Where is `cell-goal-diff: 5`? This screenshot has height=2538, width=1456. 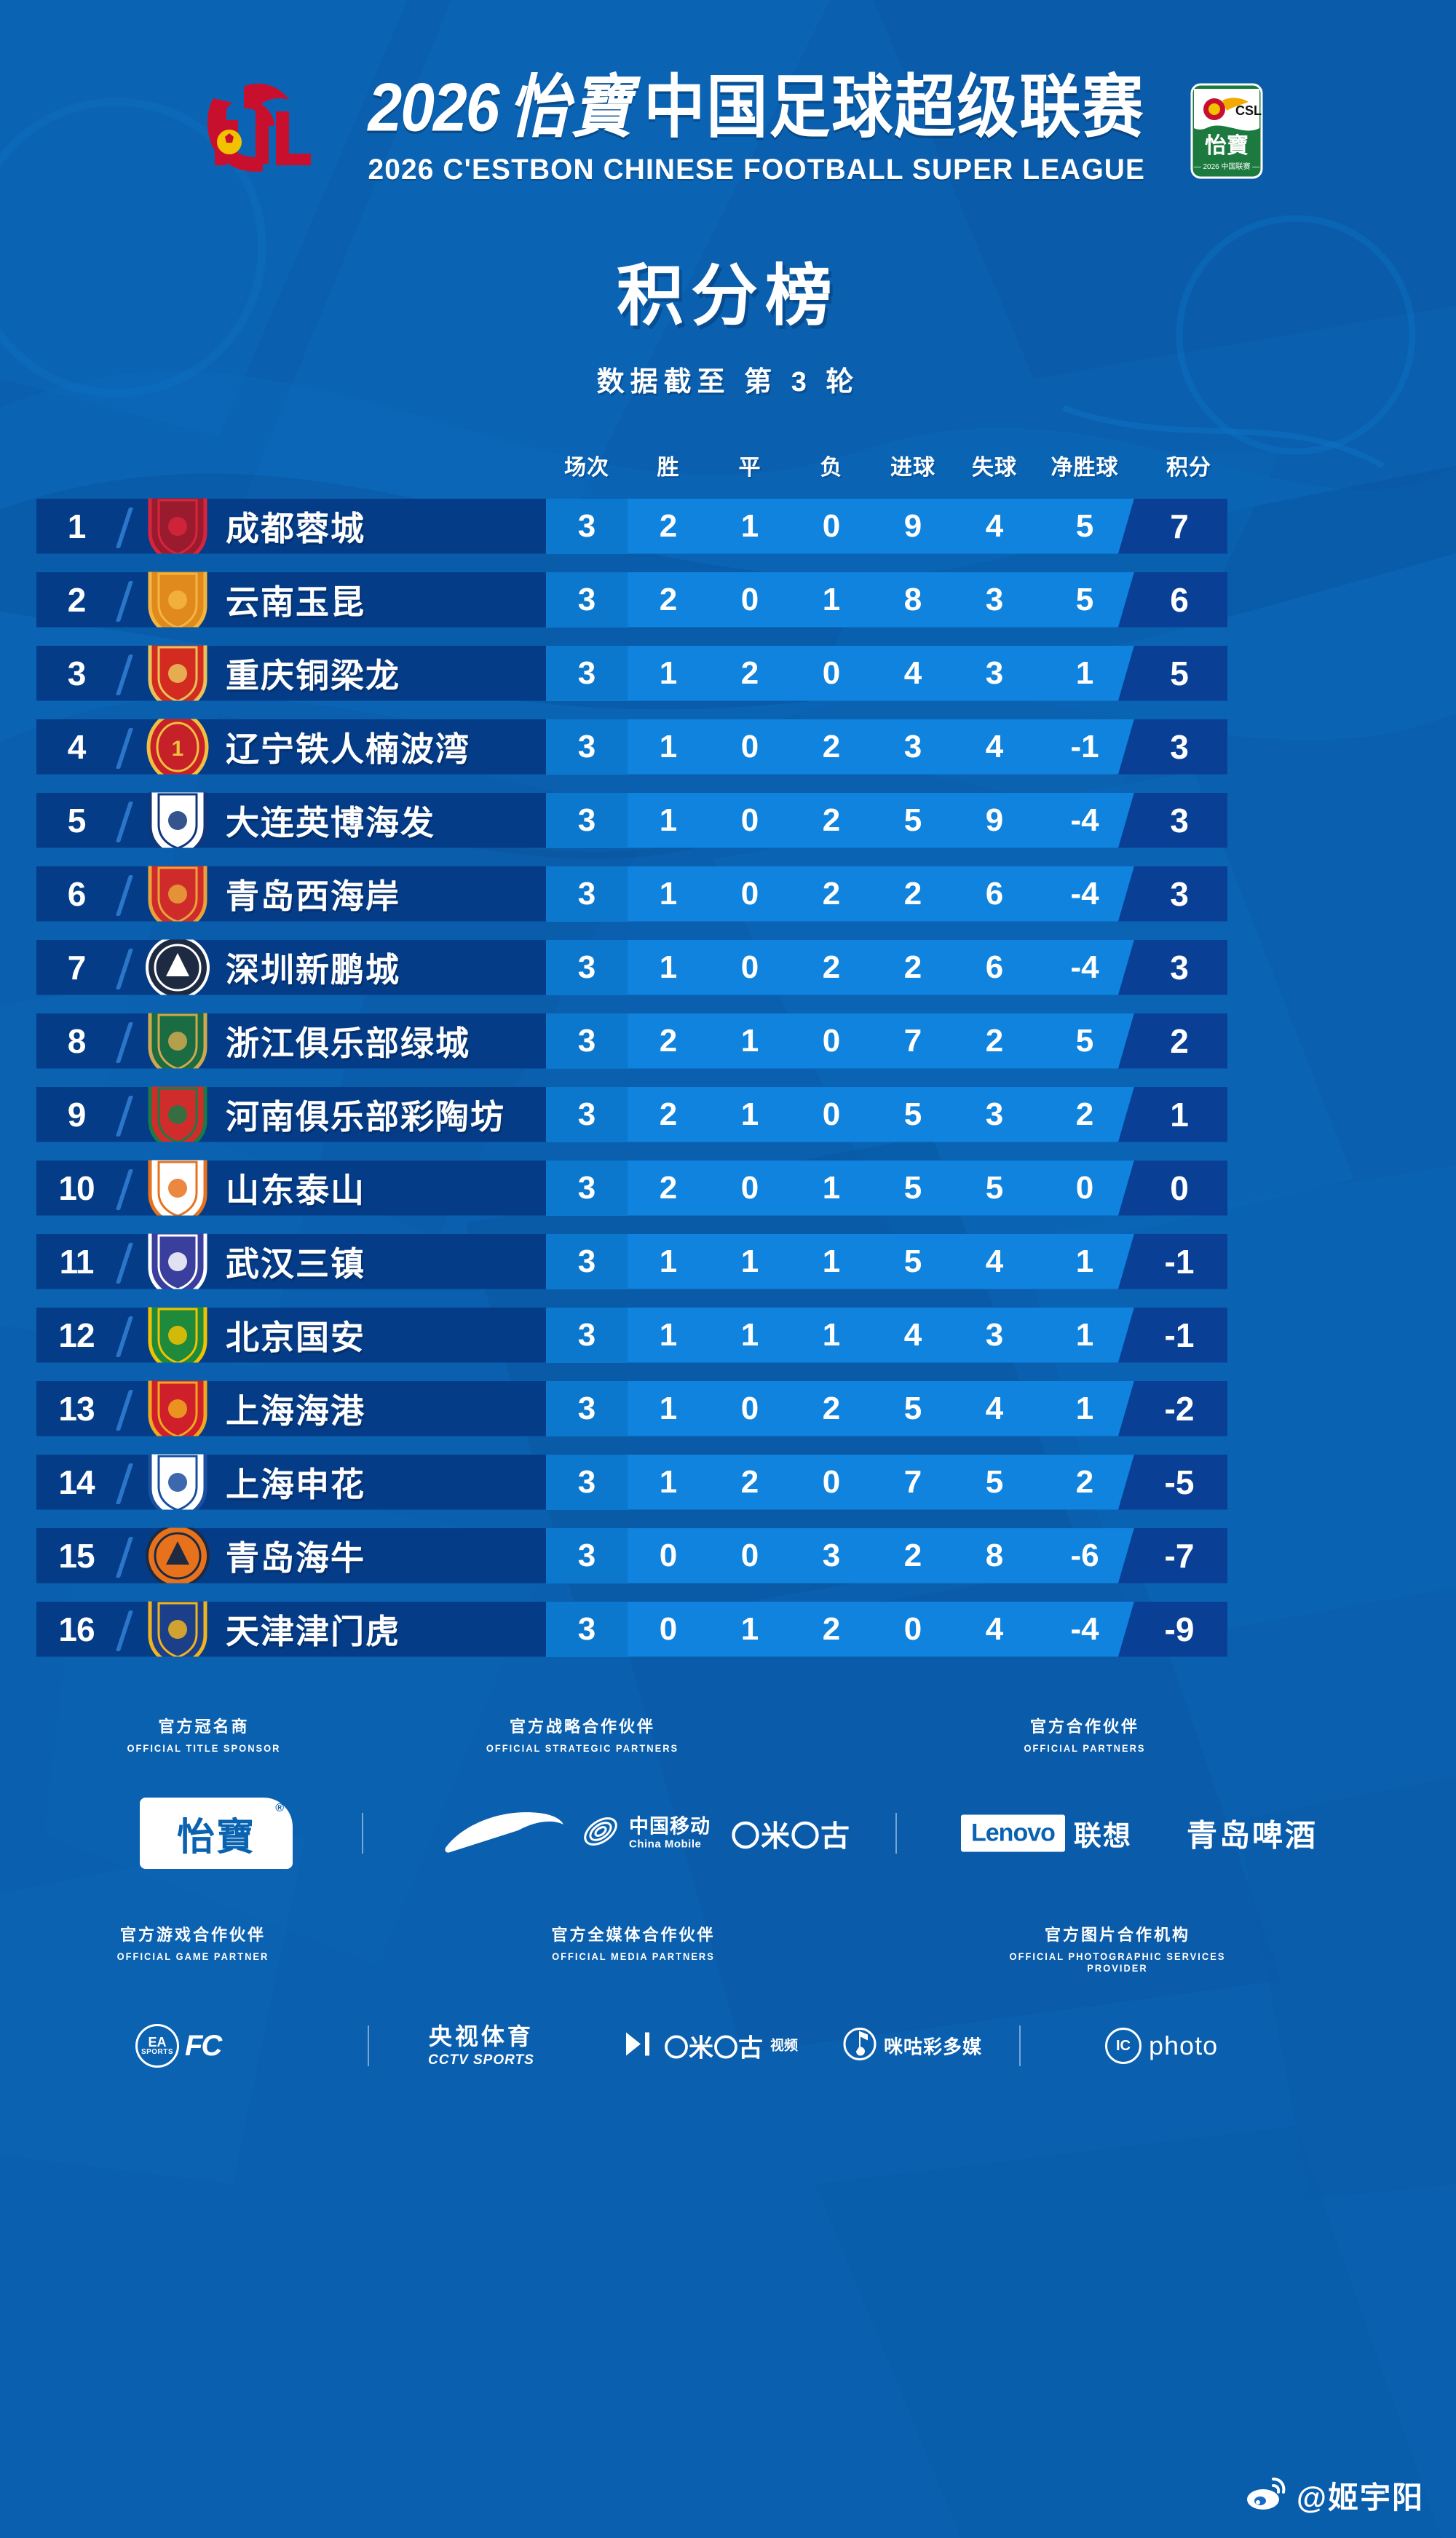
cell-goal-diff: 5 is located at coordinates (1084, 526).